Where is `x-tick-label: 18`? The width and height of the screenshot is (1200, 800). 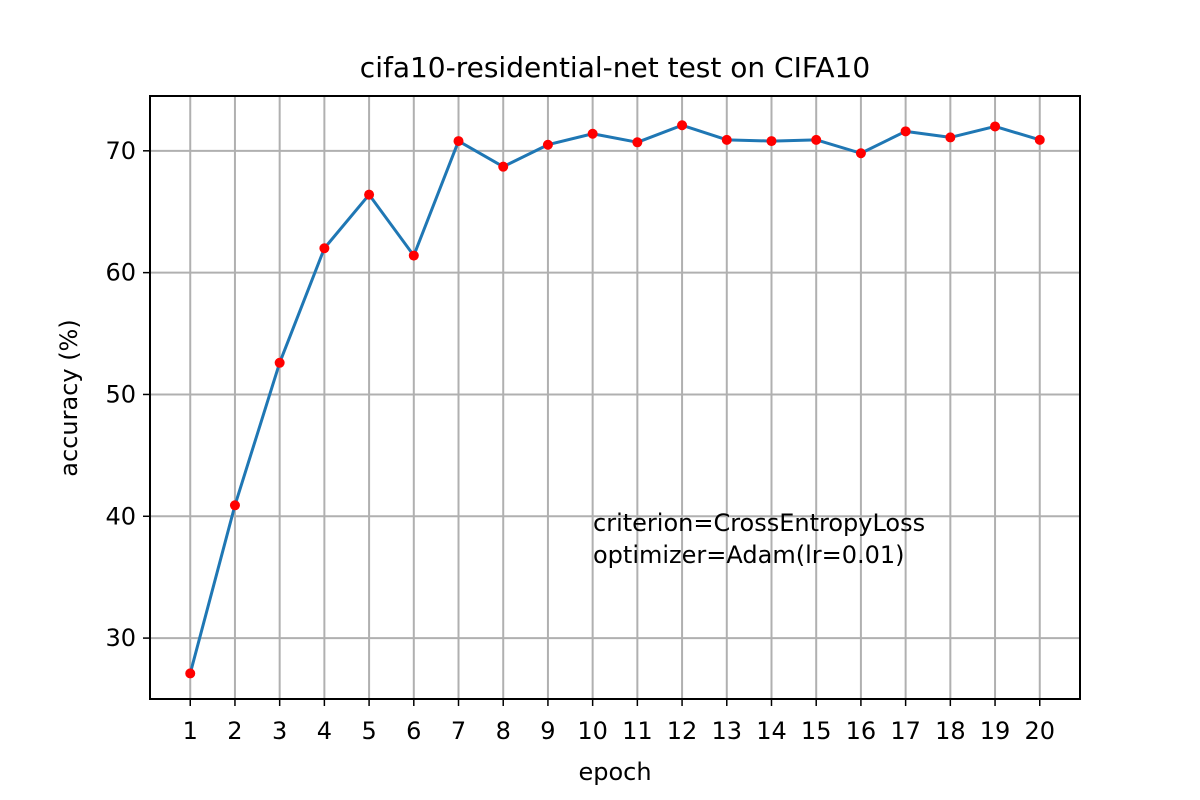
x-tick-label: 18 is located at coordinates (950, 731).